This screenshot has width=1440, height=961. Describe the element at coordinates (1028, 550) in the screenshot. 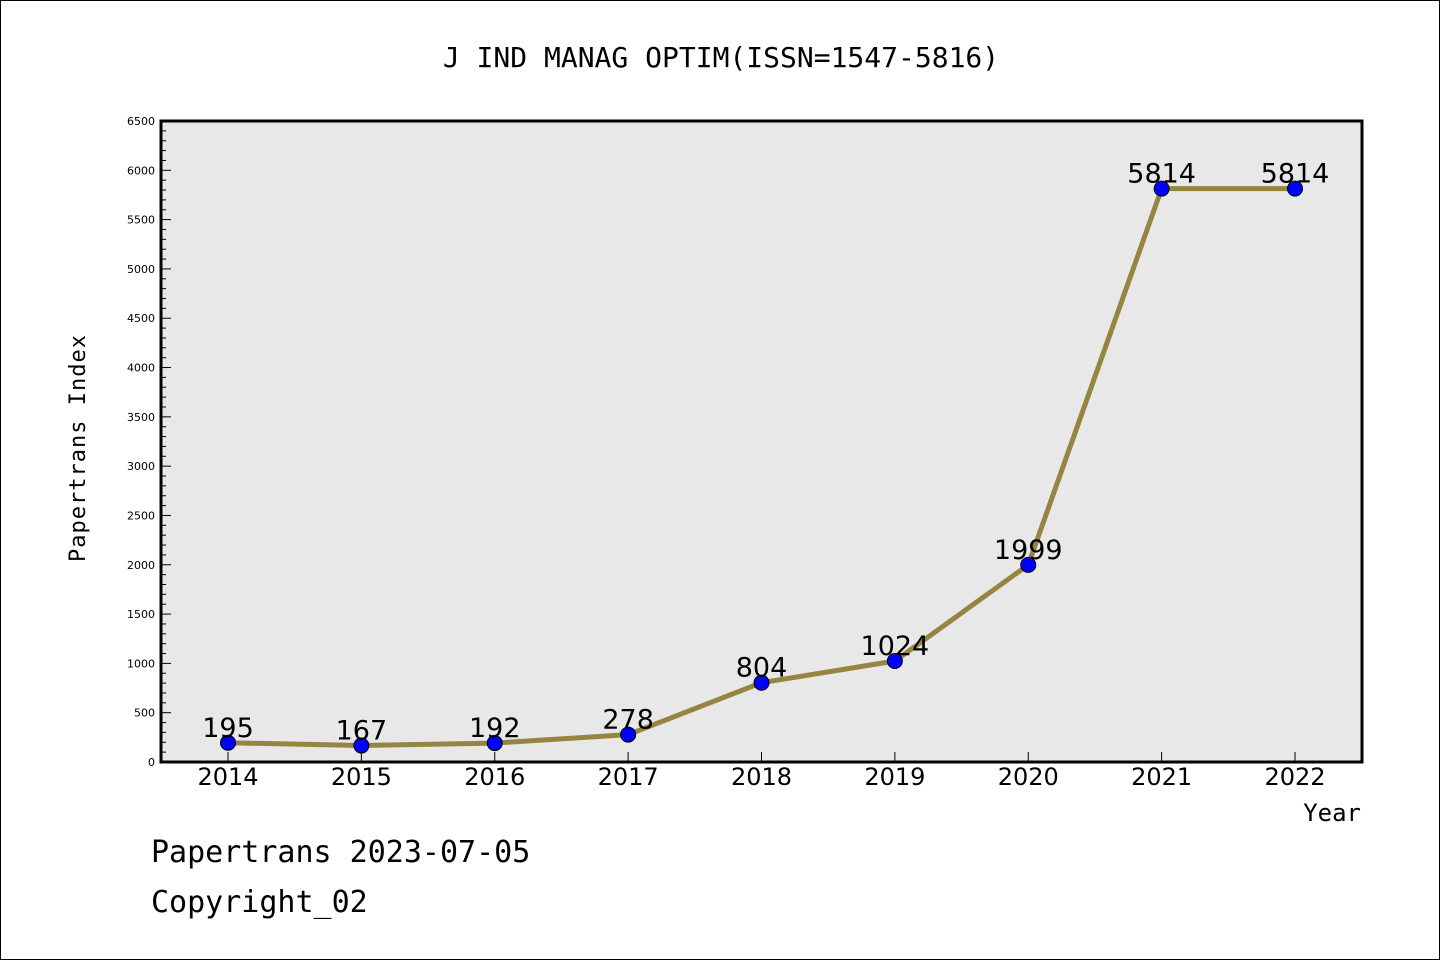

I see `data-label: 1999` at that location.